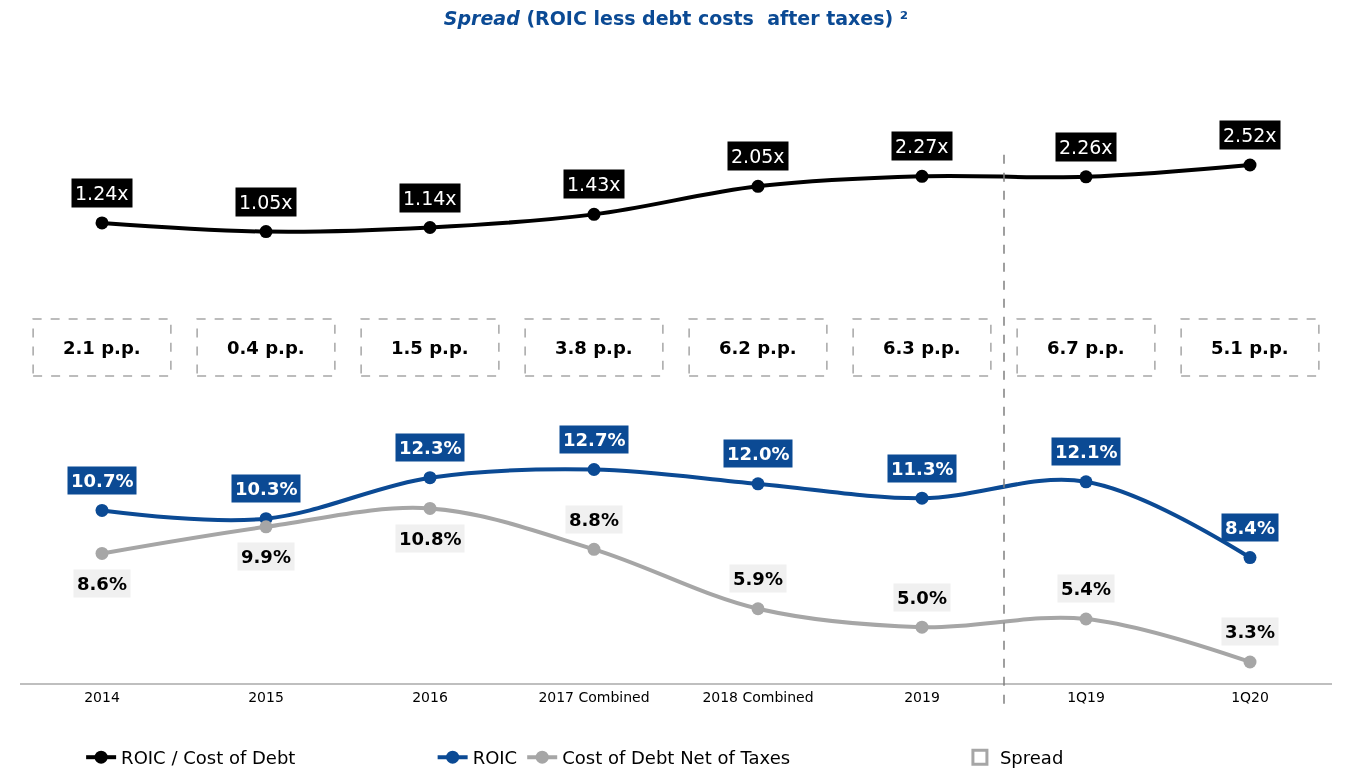 The image size is (1352, 776). Describe the element at coordinates (430, 447) in the screenshot. I see `data-label: 12.3%` at that location.